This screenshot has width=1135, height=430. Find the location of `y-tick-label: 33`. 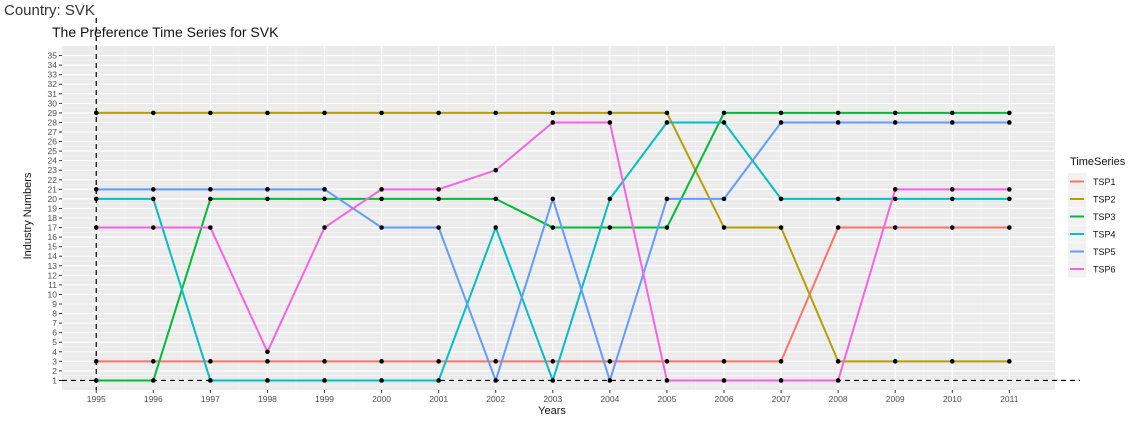

y-tick-label: 33 is located at coordinates (53, 75).